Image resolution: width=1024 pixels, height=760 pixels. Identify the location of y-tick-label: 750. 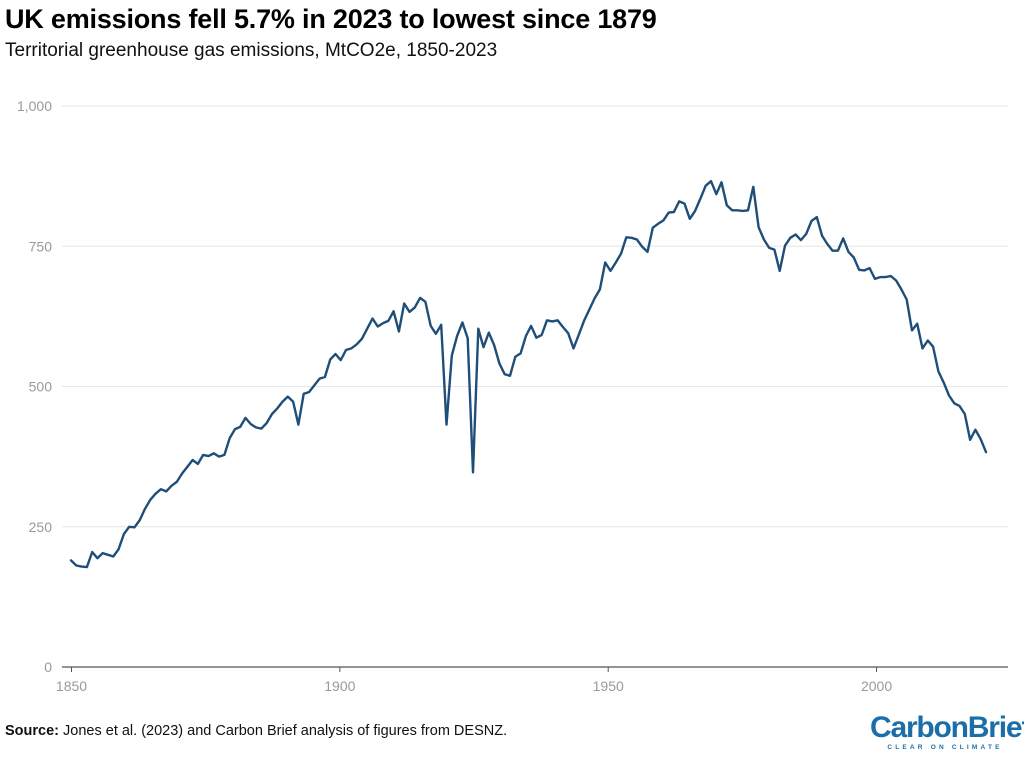
(41, 246).